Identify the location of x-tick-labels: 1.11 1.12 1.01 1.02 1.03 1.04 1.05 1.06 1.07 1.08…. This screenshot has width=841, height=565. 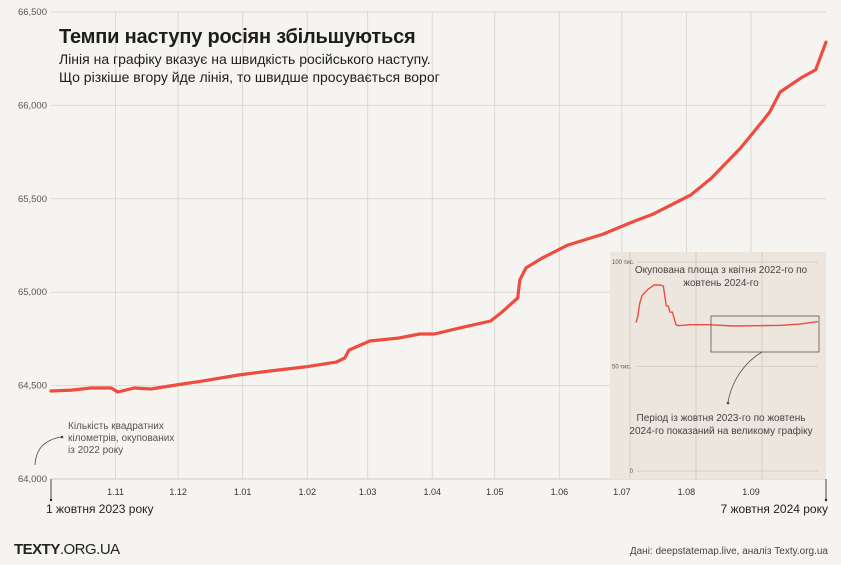
(433, 492).